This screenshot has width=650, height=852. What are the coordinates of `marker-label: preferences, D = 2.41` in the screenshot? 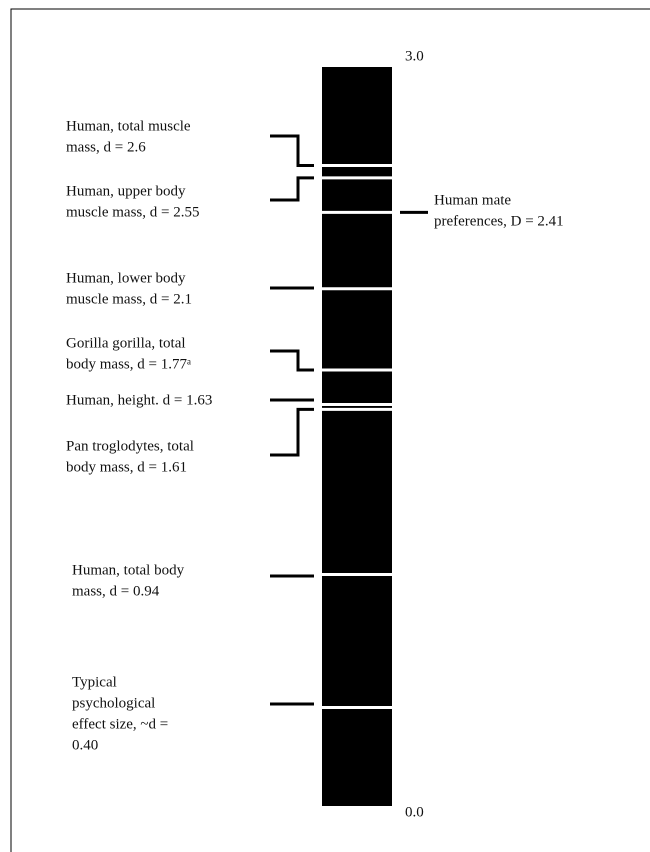 It's located at (499, 221).